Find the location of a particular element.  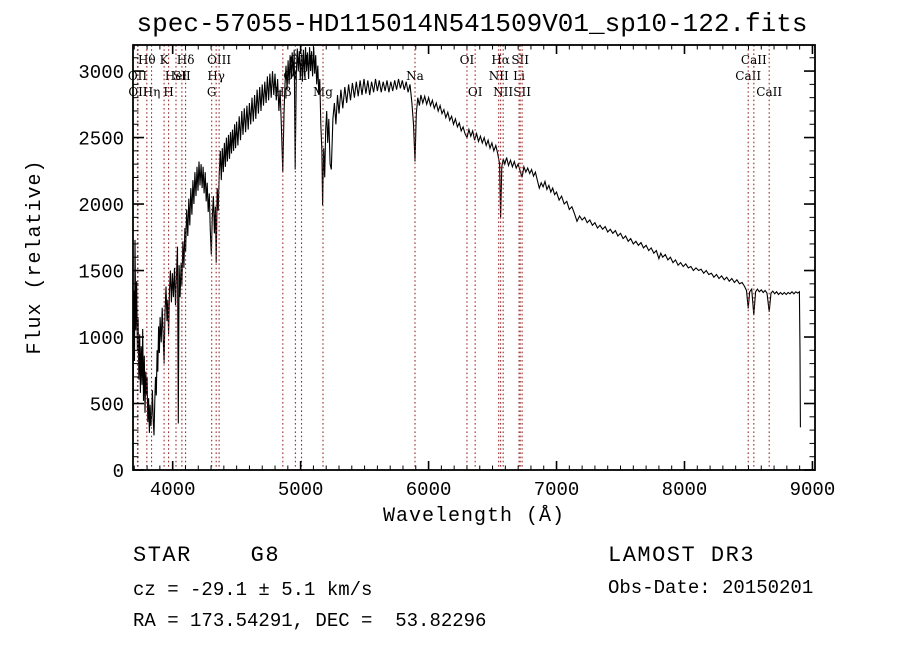

y-tick-label: 1000 is located at coordinates (101, 339).